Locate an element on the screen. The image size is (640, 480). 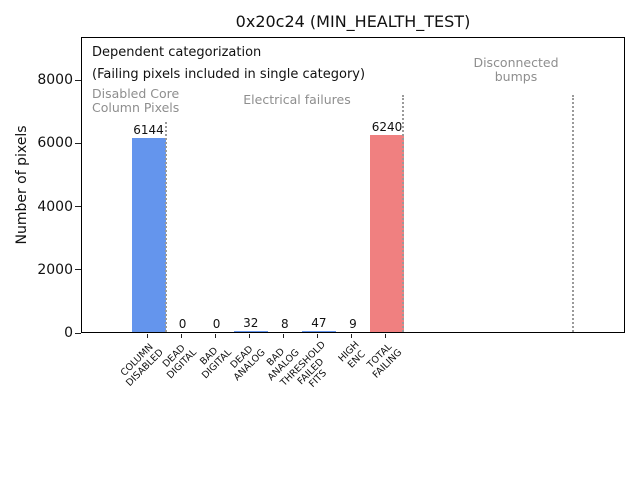
y-tick-label: 6000 is located at coordinates (55, 143).